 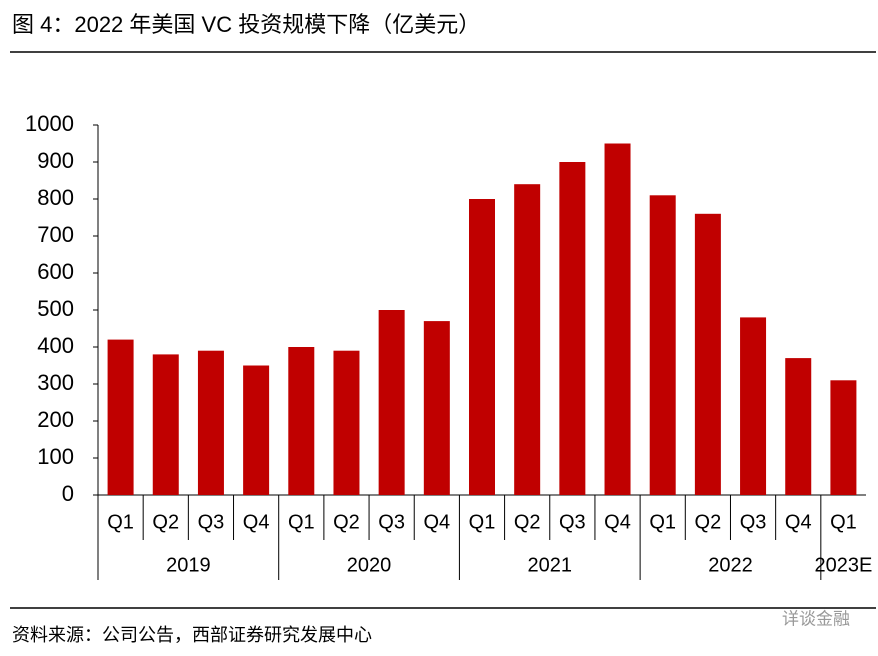 I want to click on y-tick-label: 900, so click(x=55, y=160).